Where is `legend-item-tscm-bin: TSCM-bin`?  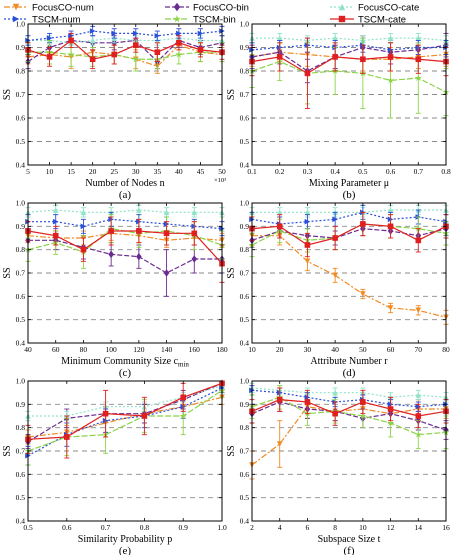 legend-item-tscm-bin: TSCM-bin is located at coordinates (200, 20).